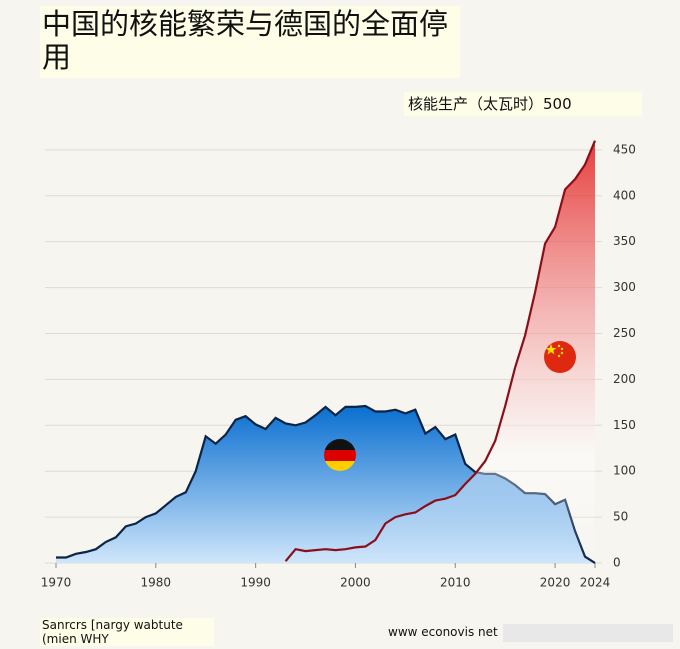 The height and width of the screenshot is (649, 680). Describe the element at coordinates (595, 583) in the screenshot. I see `x-tick-label: 2024` at that location.